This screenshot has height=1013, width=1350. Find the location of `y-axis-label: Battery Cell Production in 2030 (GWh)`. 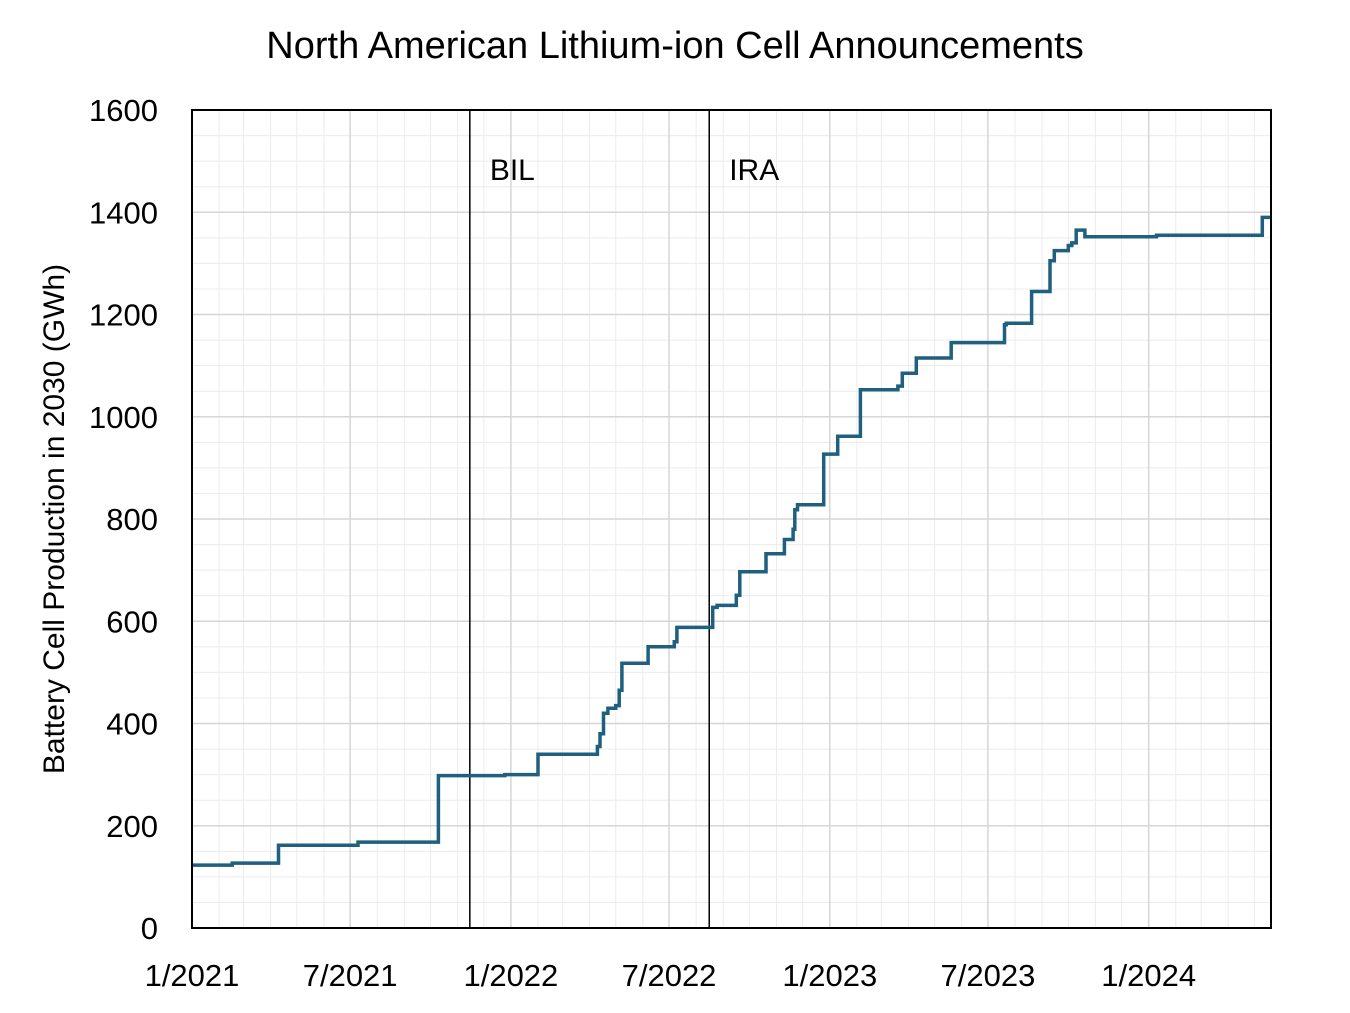

y-axis-label: Battery Cell Production in 2030 (GWh) is located at coordinates (54, 519).